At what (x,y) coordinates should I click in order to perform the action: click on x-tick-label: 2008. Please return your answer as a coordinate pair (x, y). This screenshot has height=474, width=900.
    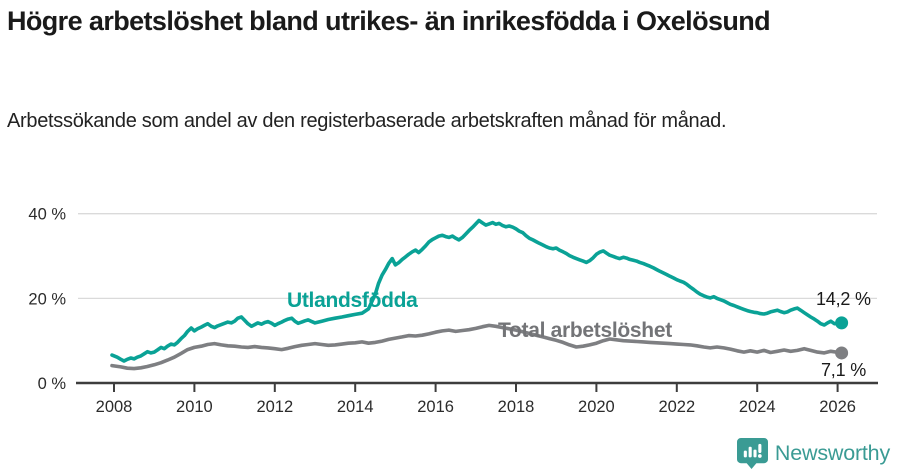
    Looking at the image, I should click on (114, 407).